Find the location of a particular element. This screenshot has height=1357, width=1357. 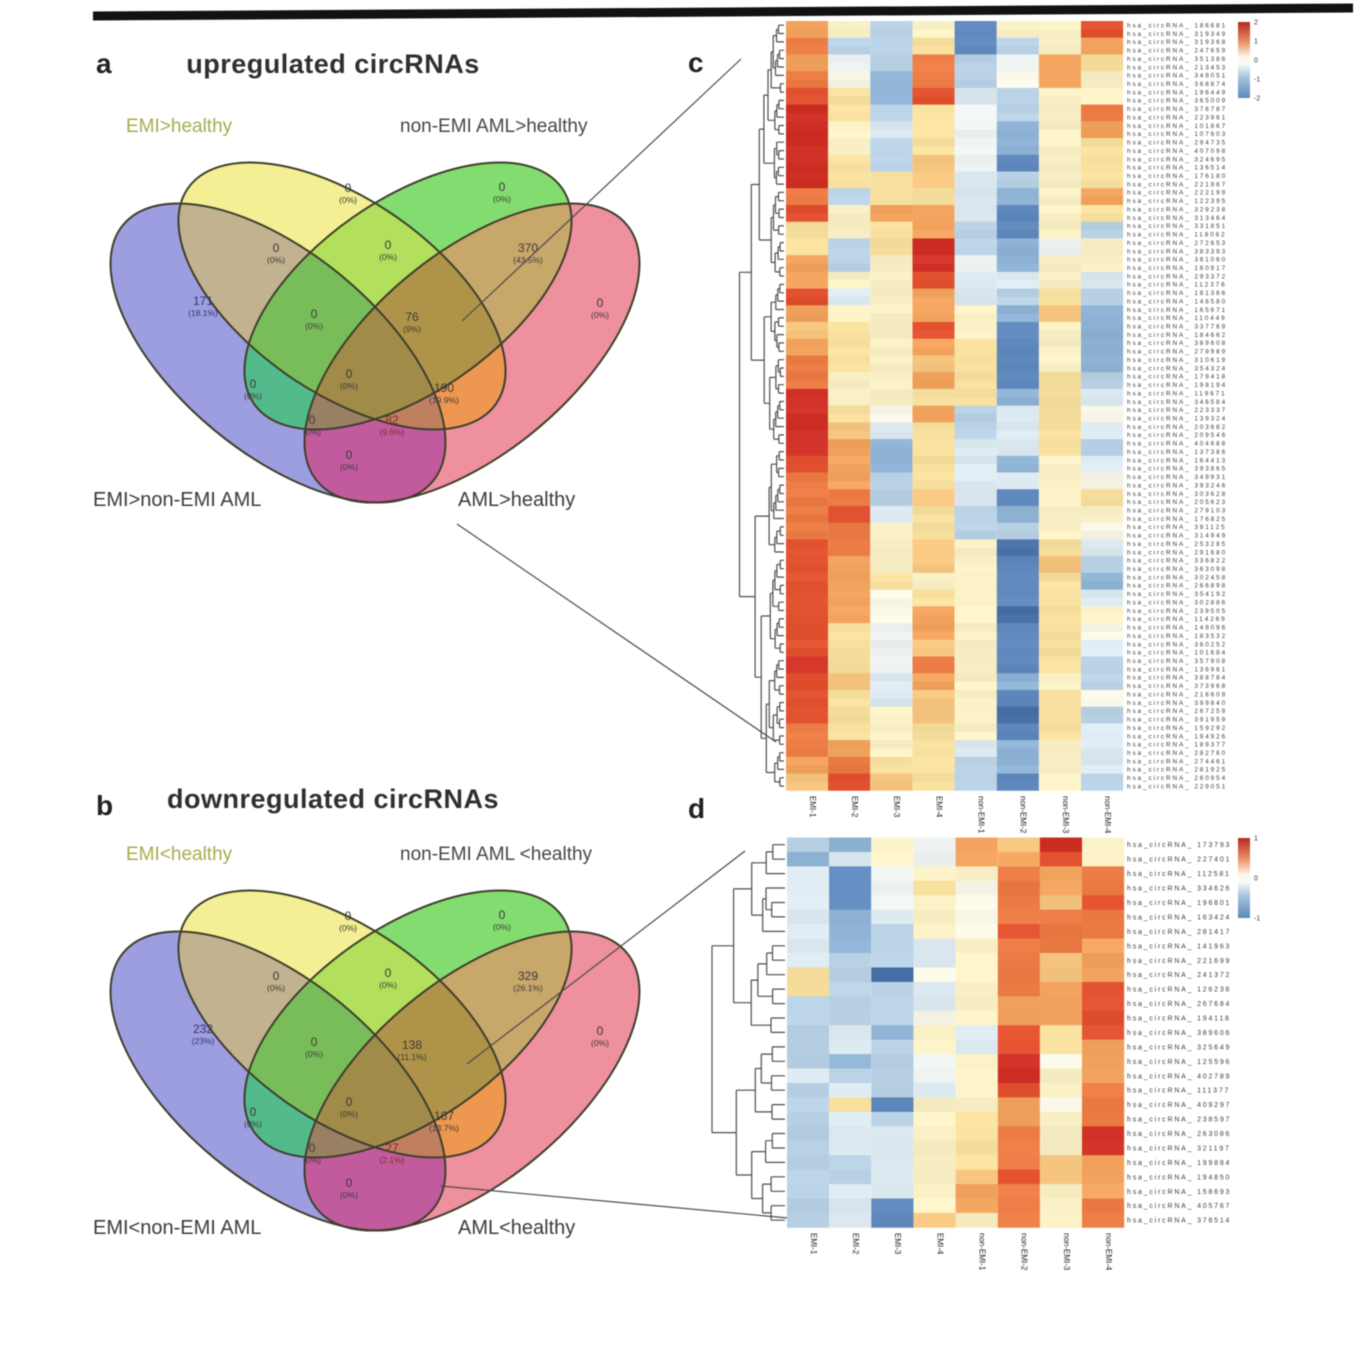

svg-text: (9%) is located at coordinates (412, 329).